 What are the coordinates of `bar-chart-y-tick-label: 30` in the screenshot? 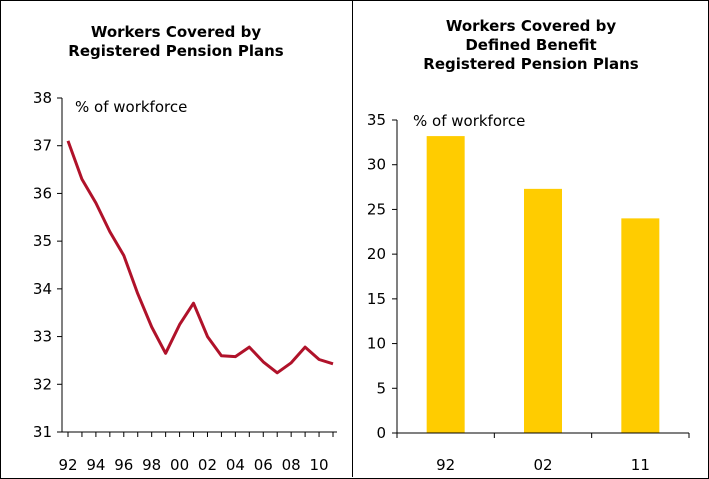 It's located at (376, 165).